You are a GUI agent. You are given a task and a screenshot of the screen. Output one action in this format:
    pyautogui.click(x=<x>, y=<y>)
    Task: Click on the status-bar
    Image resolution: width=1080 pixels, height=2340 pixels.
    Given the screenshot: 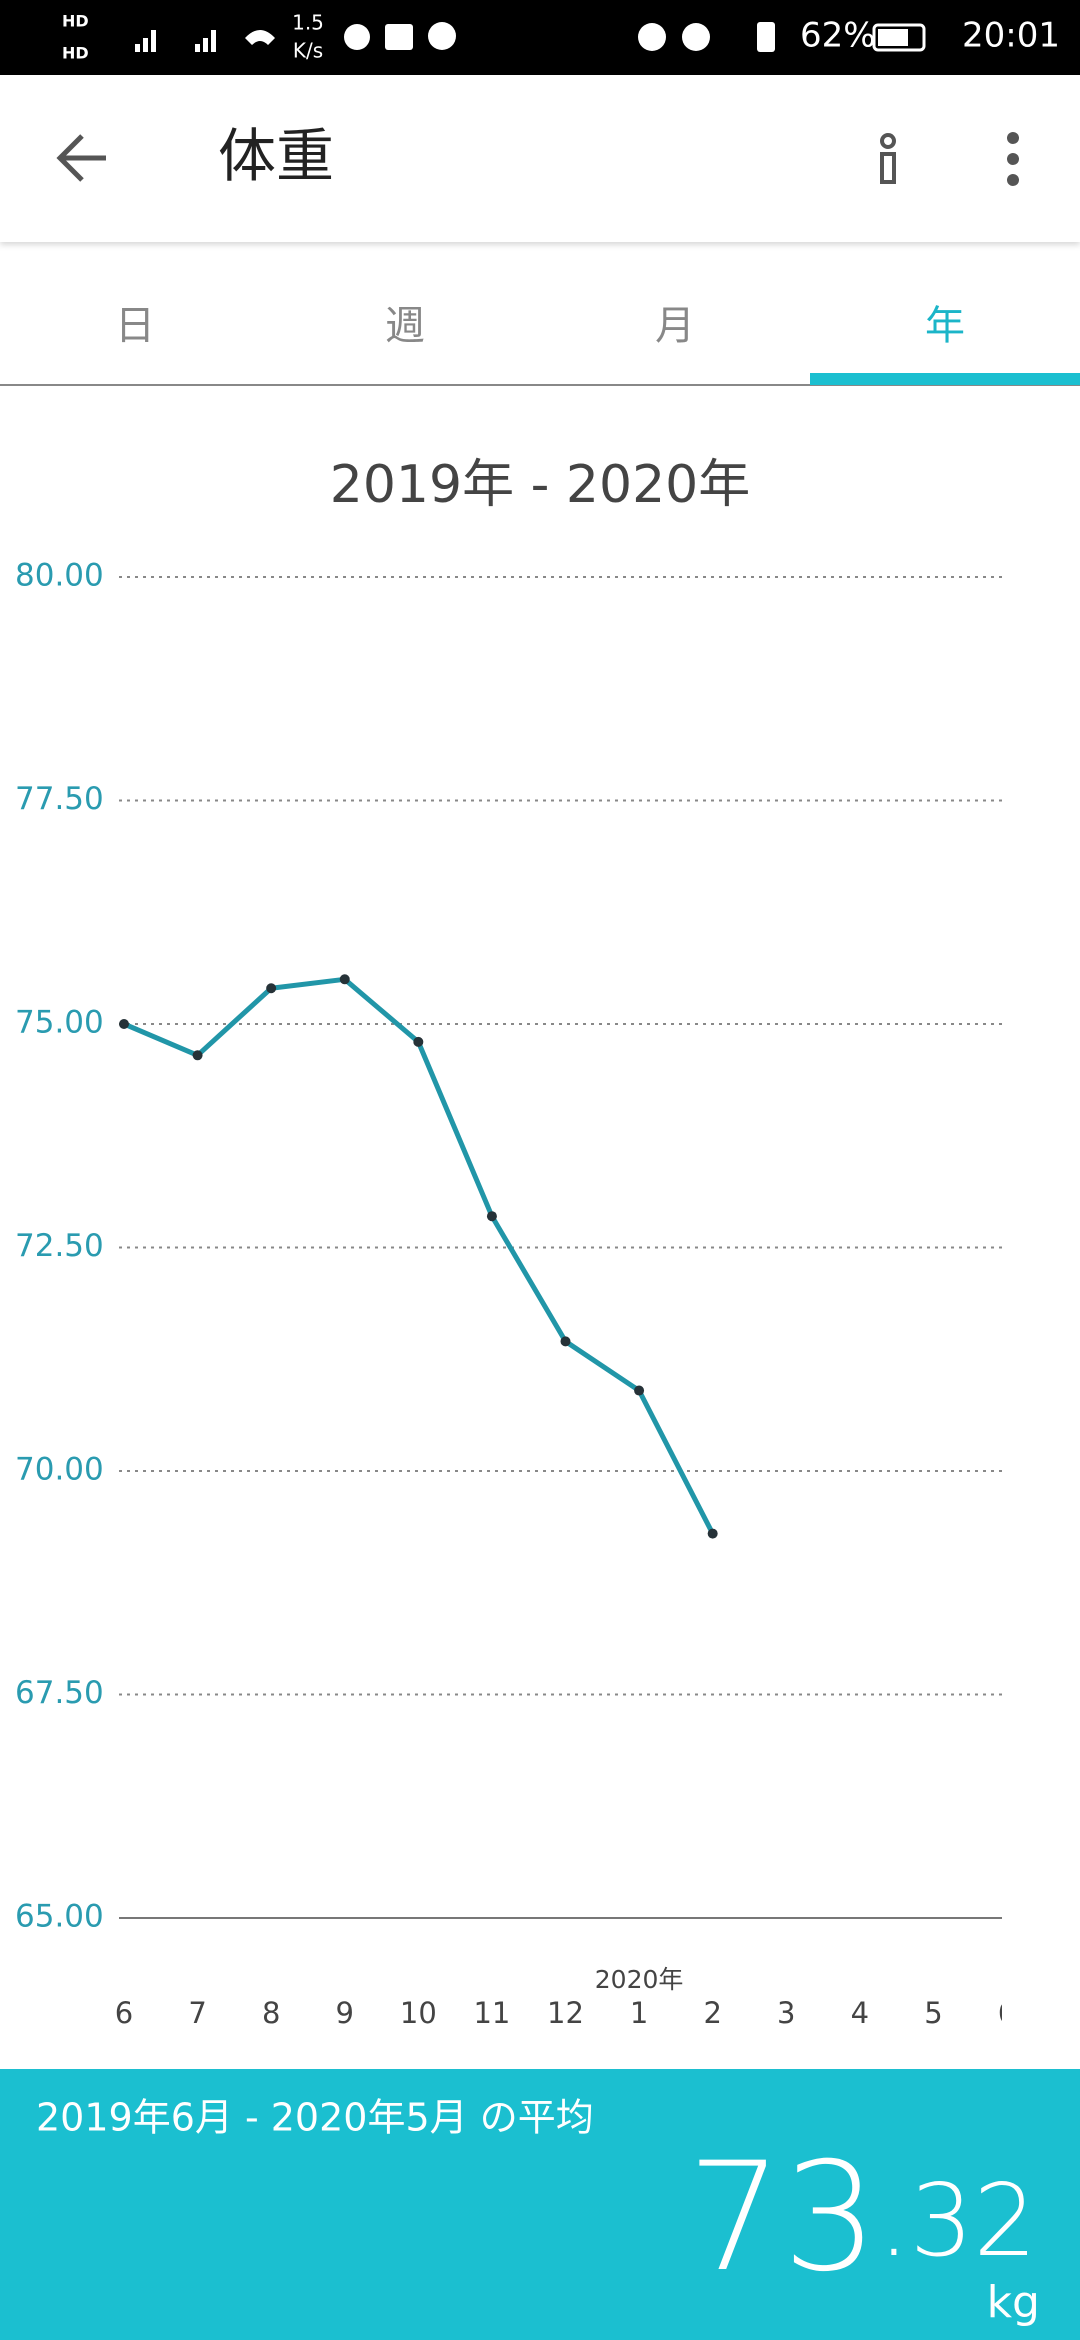 What is the action you would take?
    pyautogui.click(x=540, y=37)
    